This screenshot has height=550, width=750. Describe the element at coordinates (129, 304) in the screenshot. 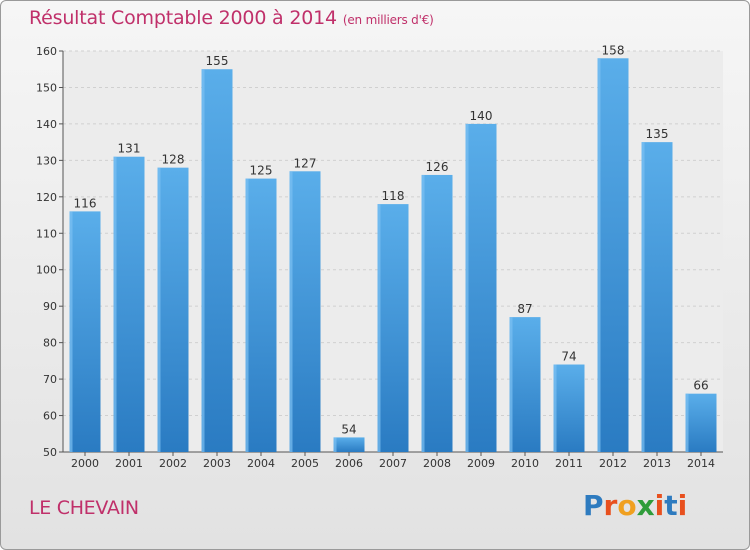

I see `bar-2001` at that location.